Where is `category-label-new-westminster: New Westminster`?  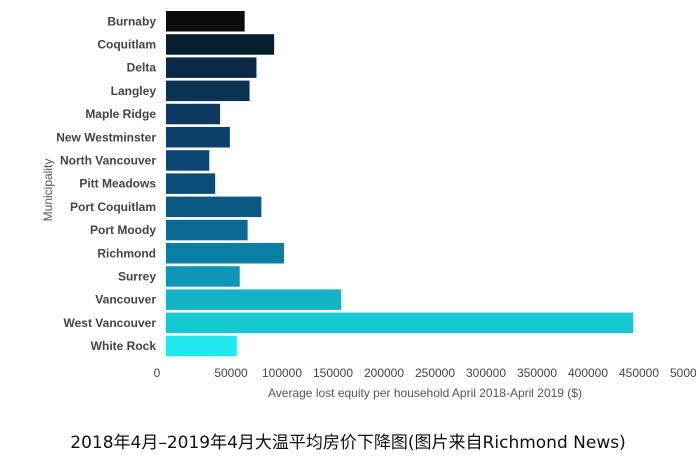 category-label-new-westminster: New Westminster is located at coordinates (106, 137).